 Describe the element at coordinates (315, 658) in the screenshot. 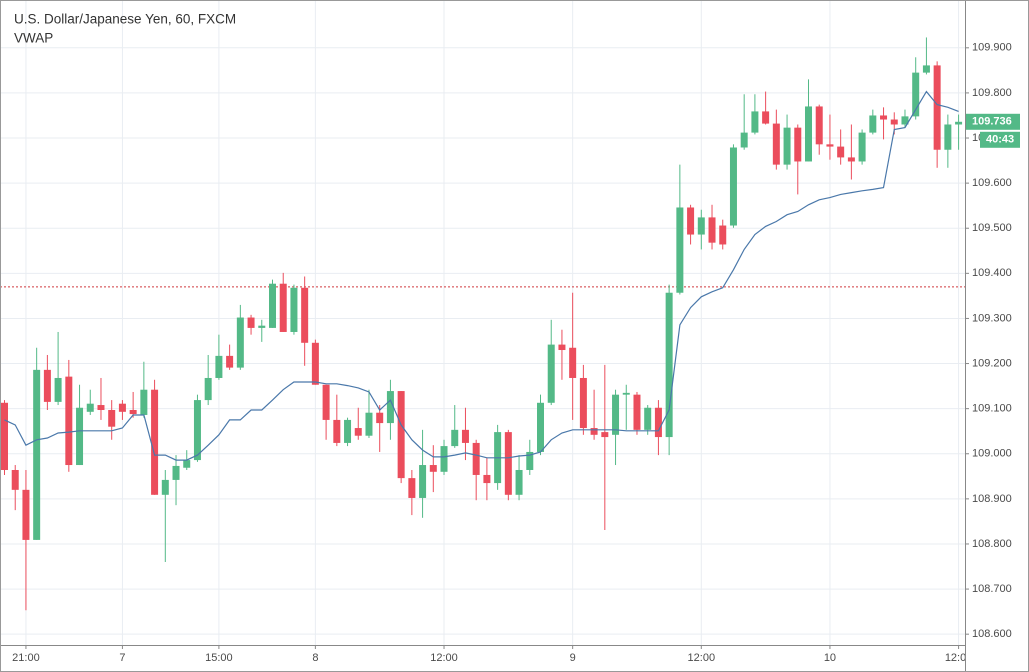

I see `x-tick-label: 8` at that location.